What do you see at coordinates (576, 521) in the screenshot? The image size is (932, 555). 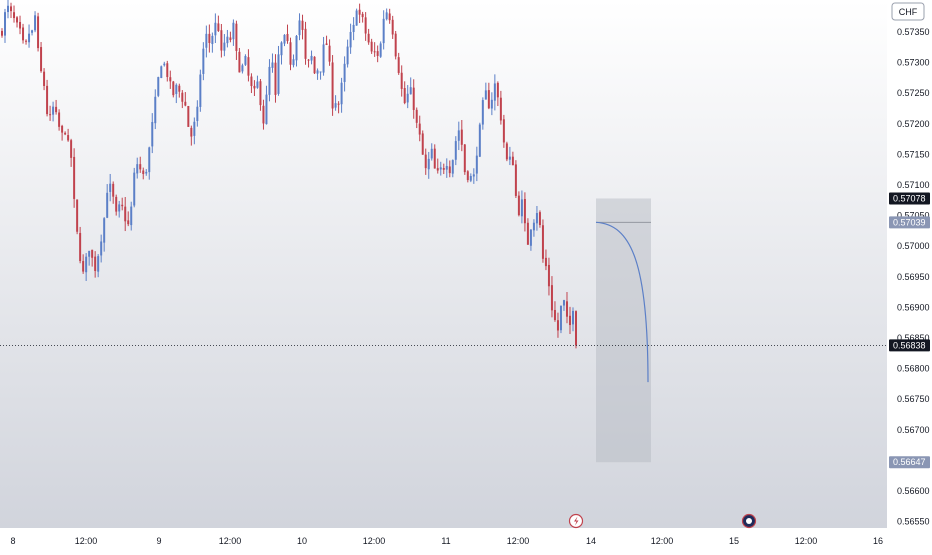 I see `lightning-icon` at bounding box center [576, 521].